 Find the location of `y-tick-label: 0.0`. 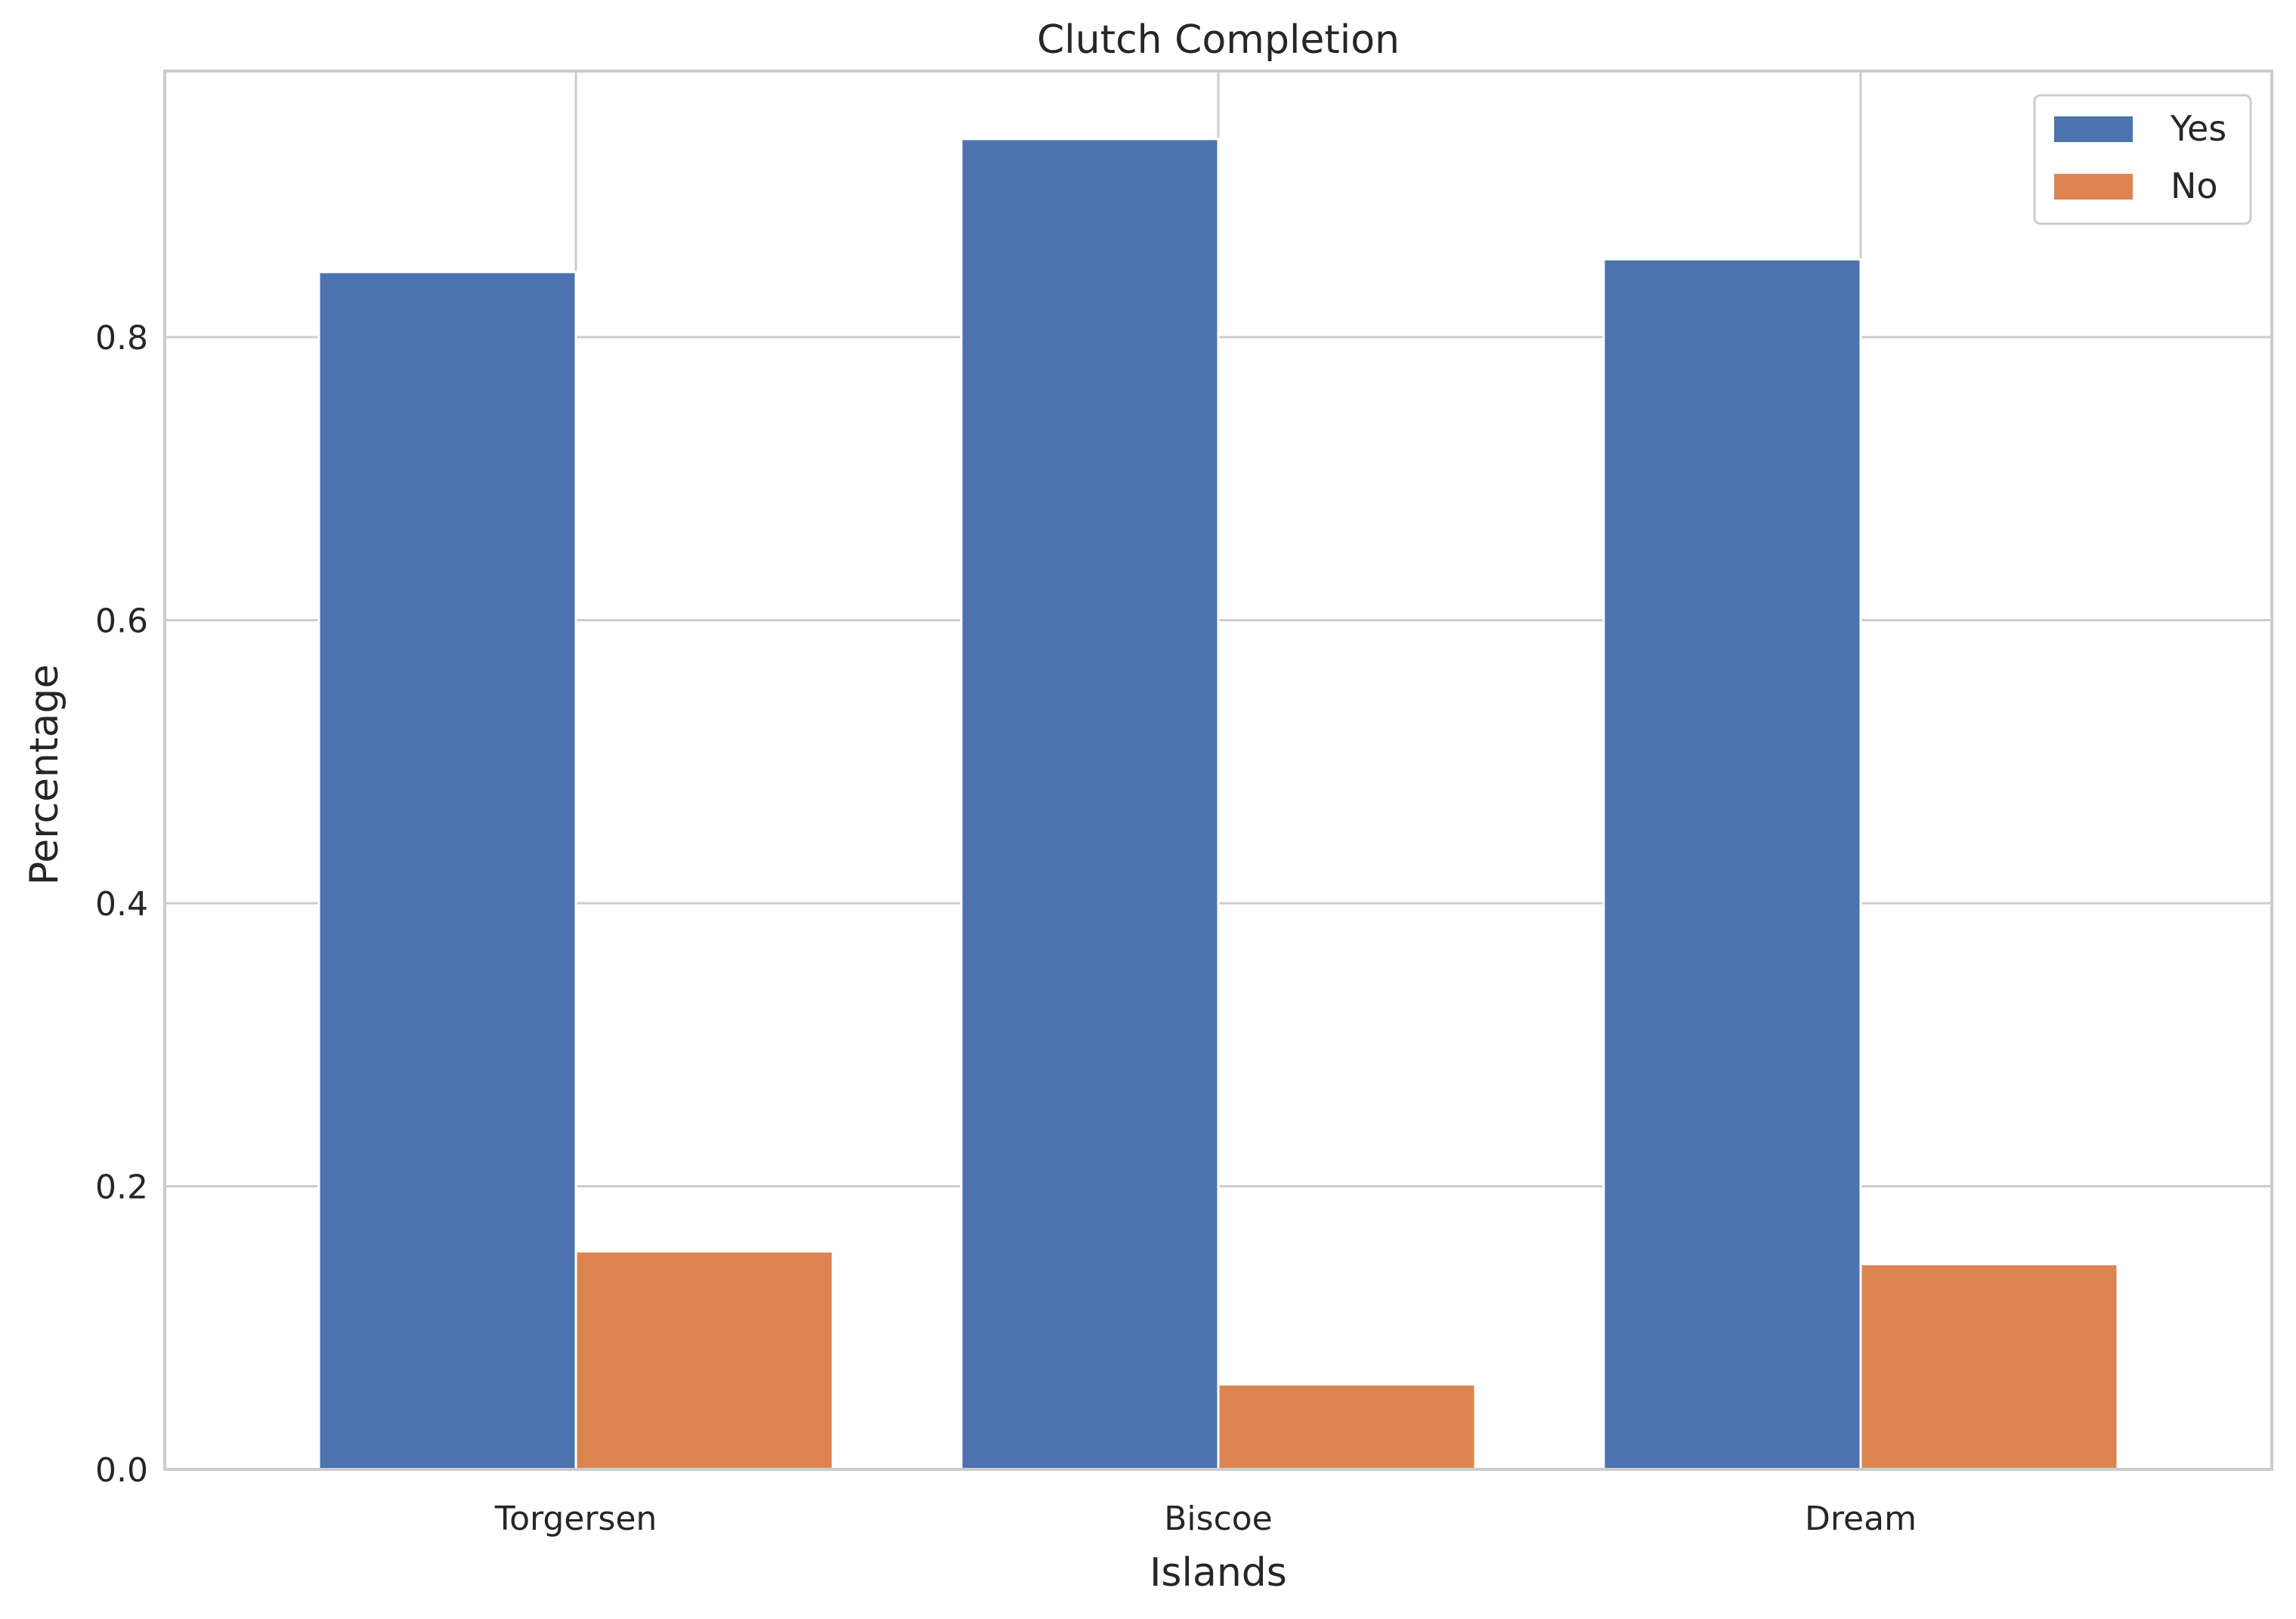

y-tick-label: 0.0 is located at coordinates (121, 1470).